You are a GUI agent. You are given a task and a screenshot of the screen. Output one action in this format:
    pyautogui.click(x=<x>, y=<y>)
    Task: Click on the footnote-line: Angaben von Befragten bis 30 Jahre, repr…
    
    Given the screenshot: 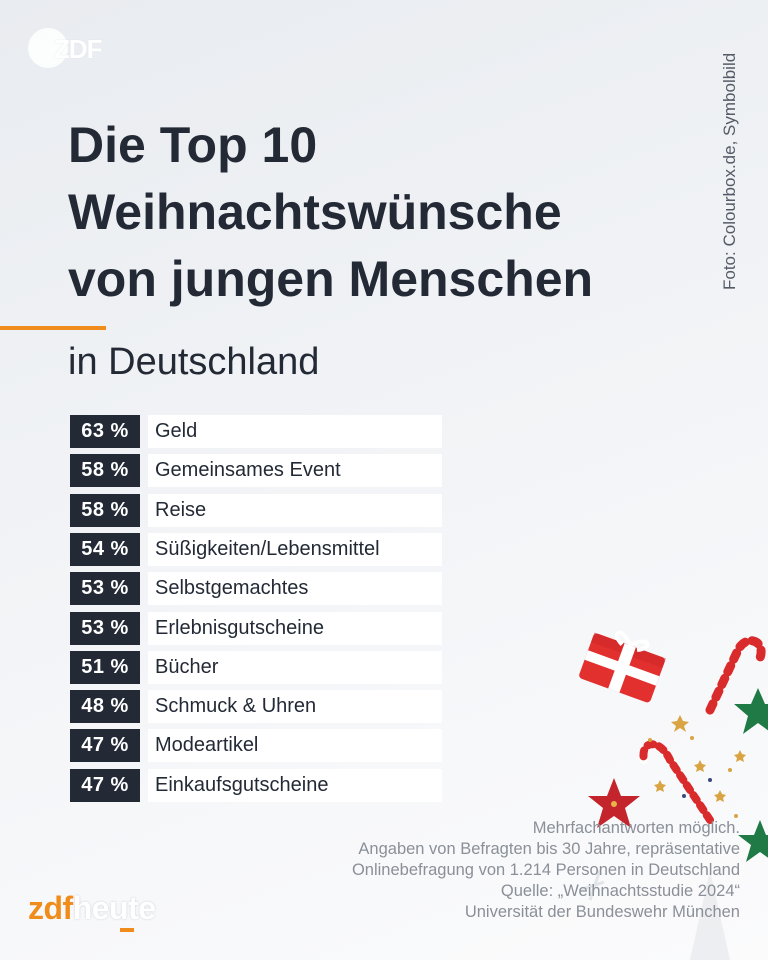 What is the action you would take?
    pyautogui.click(x=549, y=849)
    